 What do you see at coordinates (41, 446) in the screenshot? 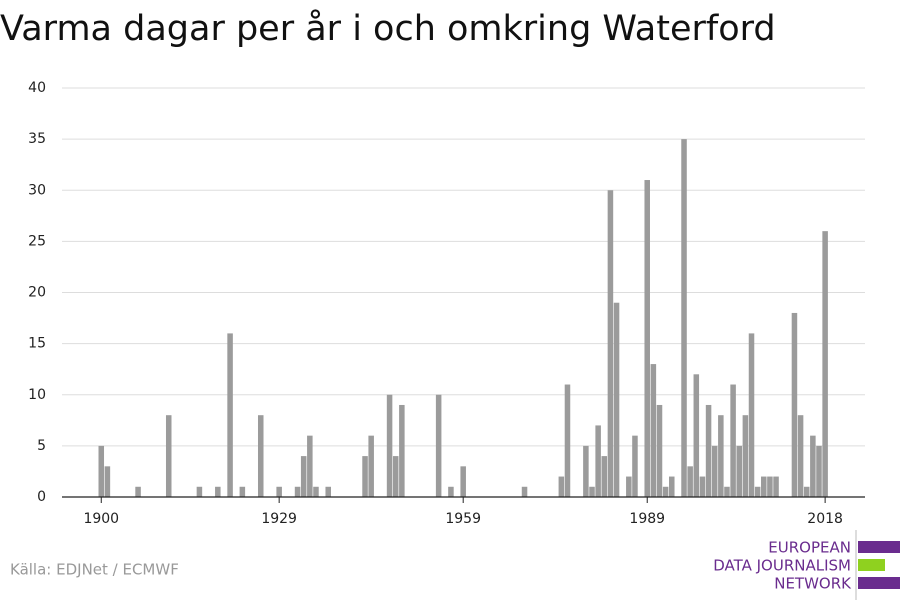
I see `y-tick-label: 5` at bounding box center [41, 446].